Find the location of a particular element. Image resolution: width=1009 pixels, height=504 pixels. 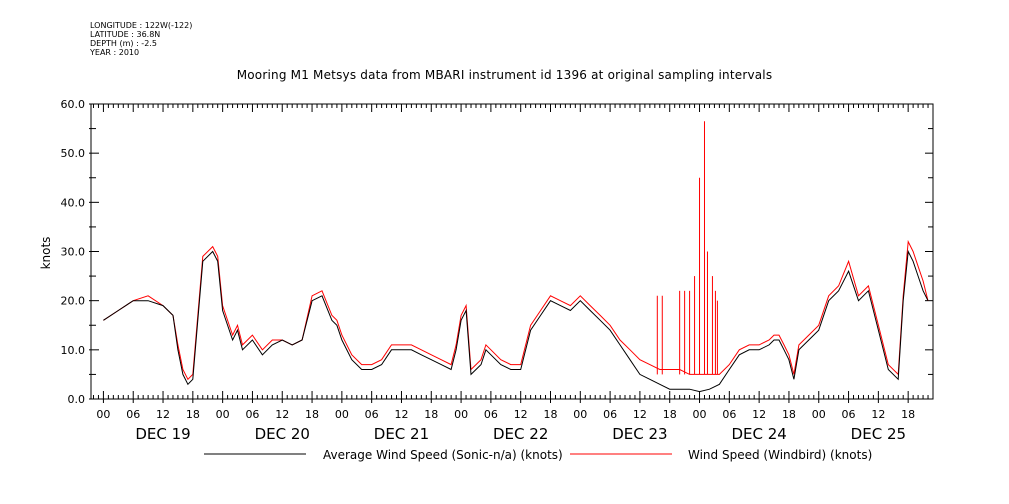

y-tick-label: 30.0 is located at coordinates (73, 252).